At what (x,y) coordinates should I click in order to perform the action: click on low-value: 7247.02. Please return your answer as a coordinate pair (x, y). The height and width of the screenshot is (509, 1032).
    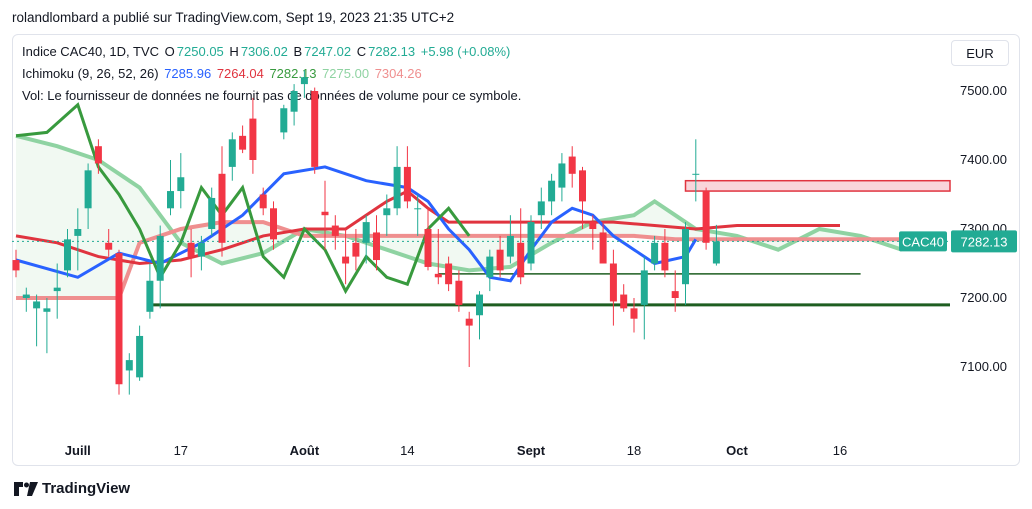
    Looking at the image, I should click on (328, 51).